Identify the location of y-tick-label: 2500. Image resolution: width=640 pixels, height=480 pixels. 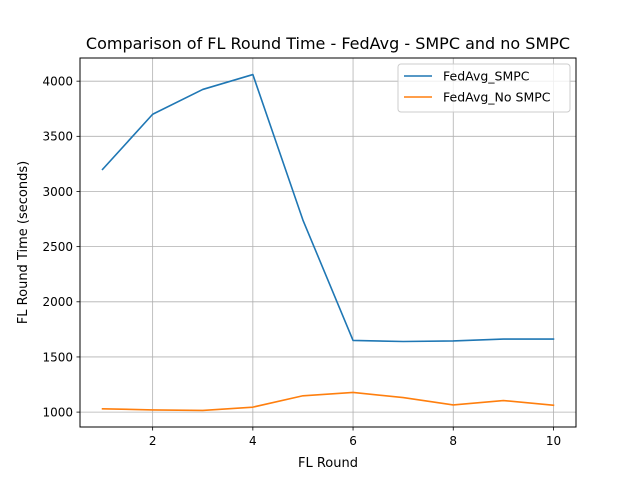
(57, 247).